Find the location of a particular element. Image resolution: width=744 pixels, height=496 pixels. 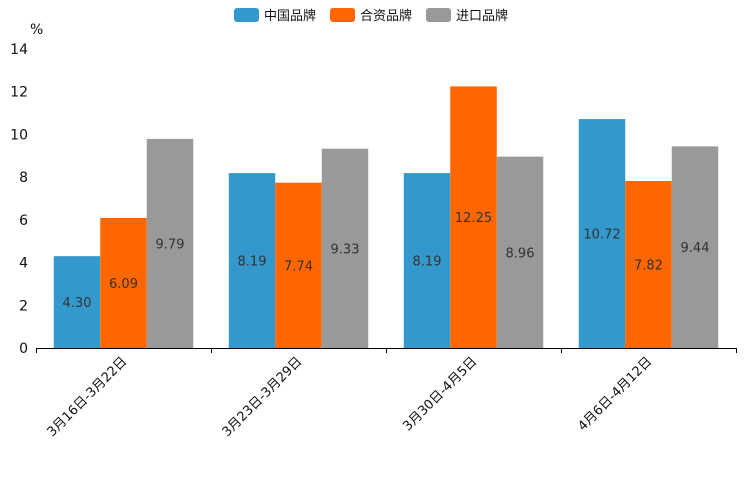

data-label: 12.25 is located at coordinates (473, 218).